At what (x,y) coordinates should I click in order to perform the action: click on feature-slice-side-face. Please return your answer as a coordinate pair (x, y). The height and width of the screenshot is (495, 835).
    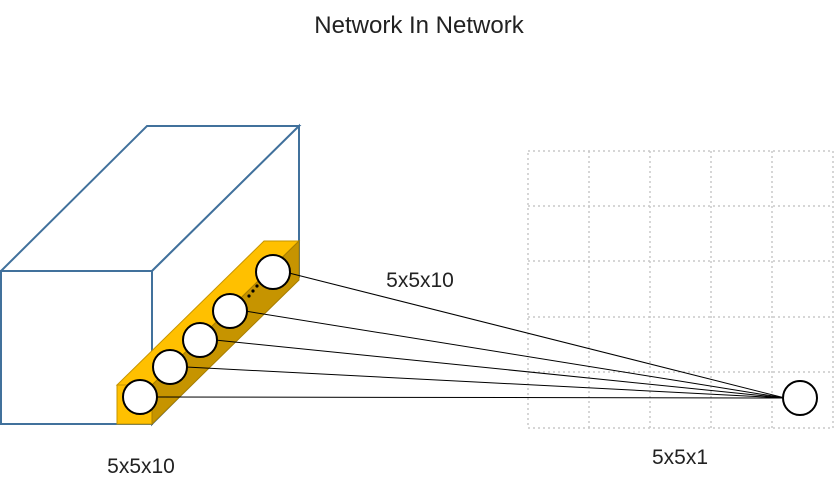
    Looking at the image, I should click on (225, 332).